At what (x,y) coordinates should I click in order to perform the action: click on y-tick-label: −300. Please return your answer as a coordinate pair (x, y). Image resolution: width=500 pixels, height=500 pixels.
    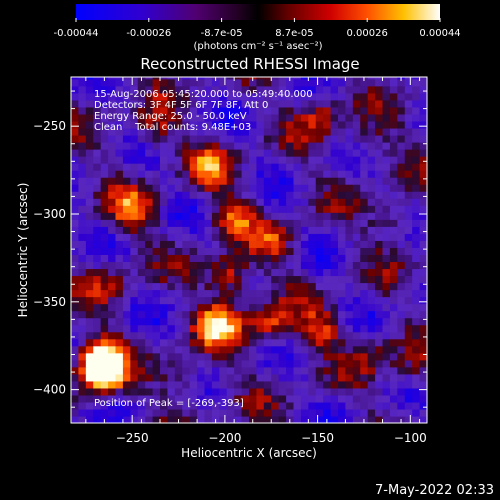
    Looking at the image, I should click on (49, 214).